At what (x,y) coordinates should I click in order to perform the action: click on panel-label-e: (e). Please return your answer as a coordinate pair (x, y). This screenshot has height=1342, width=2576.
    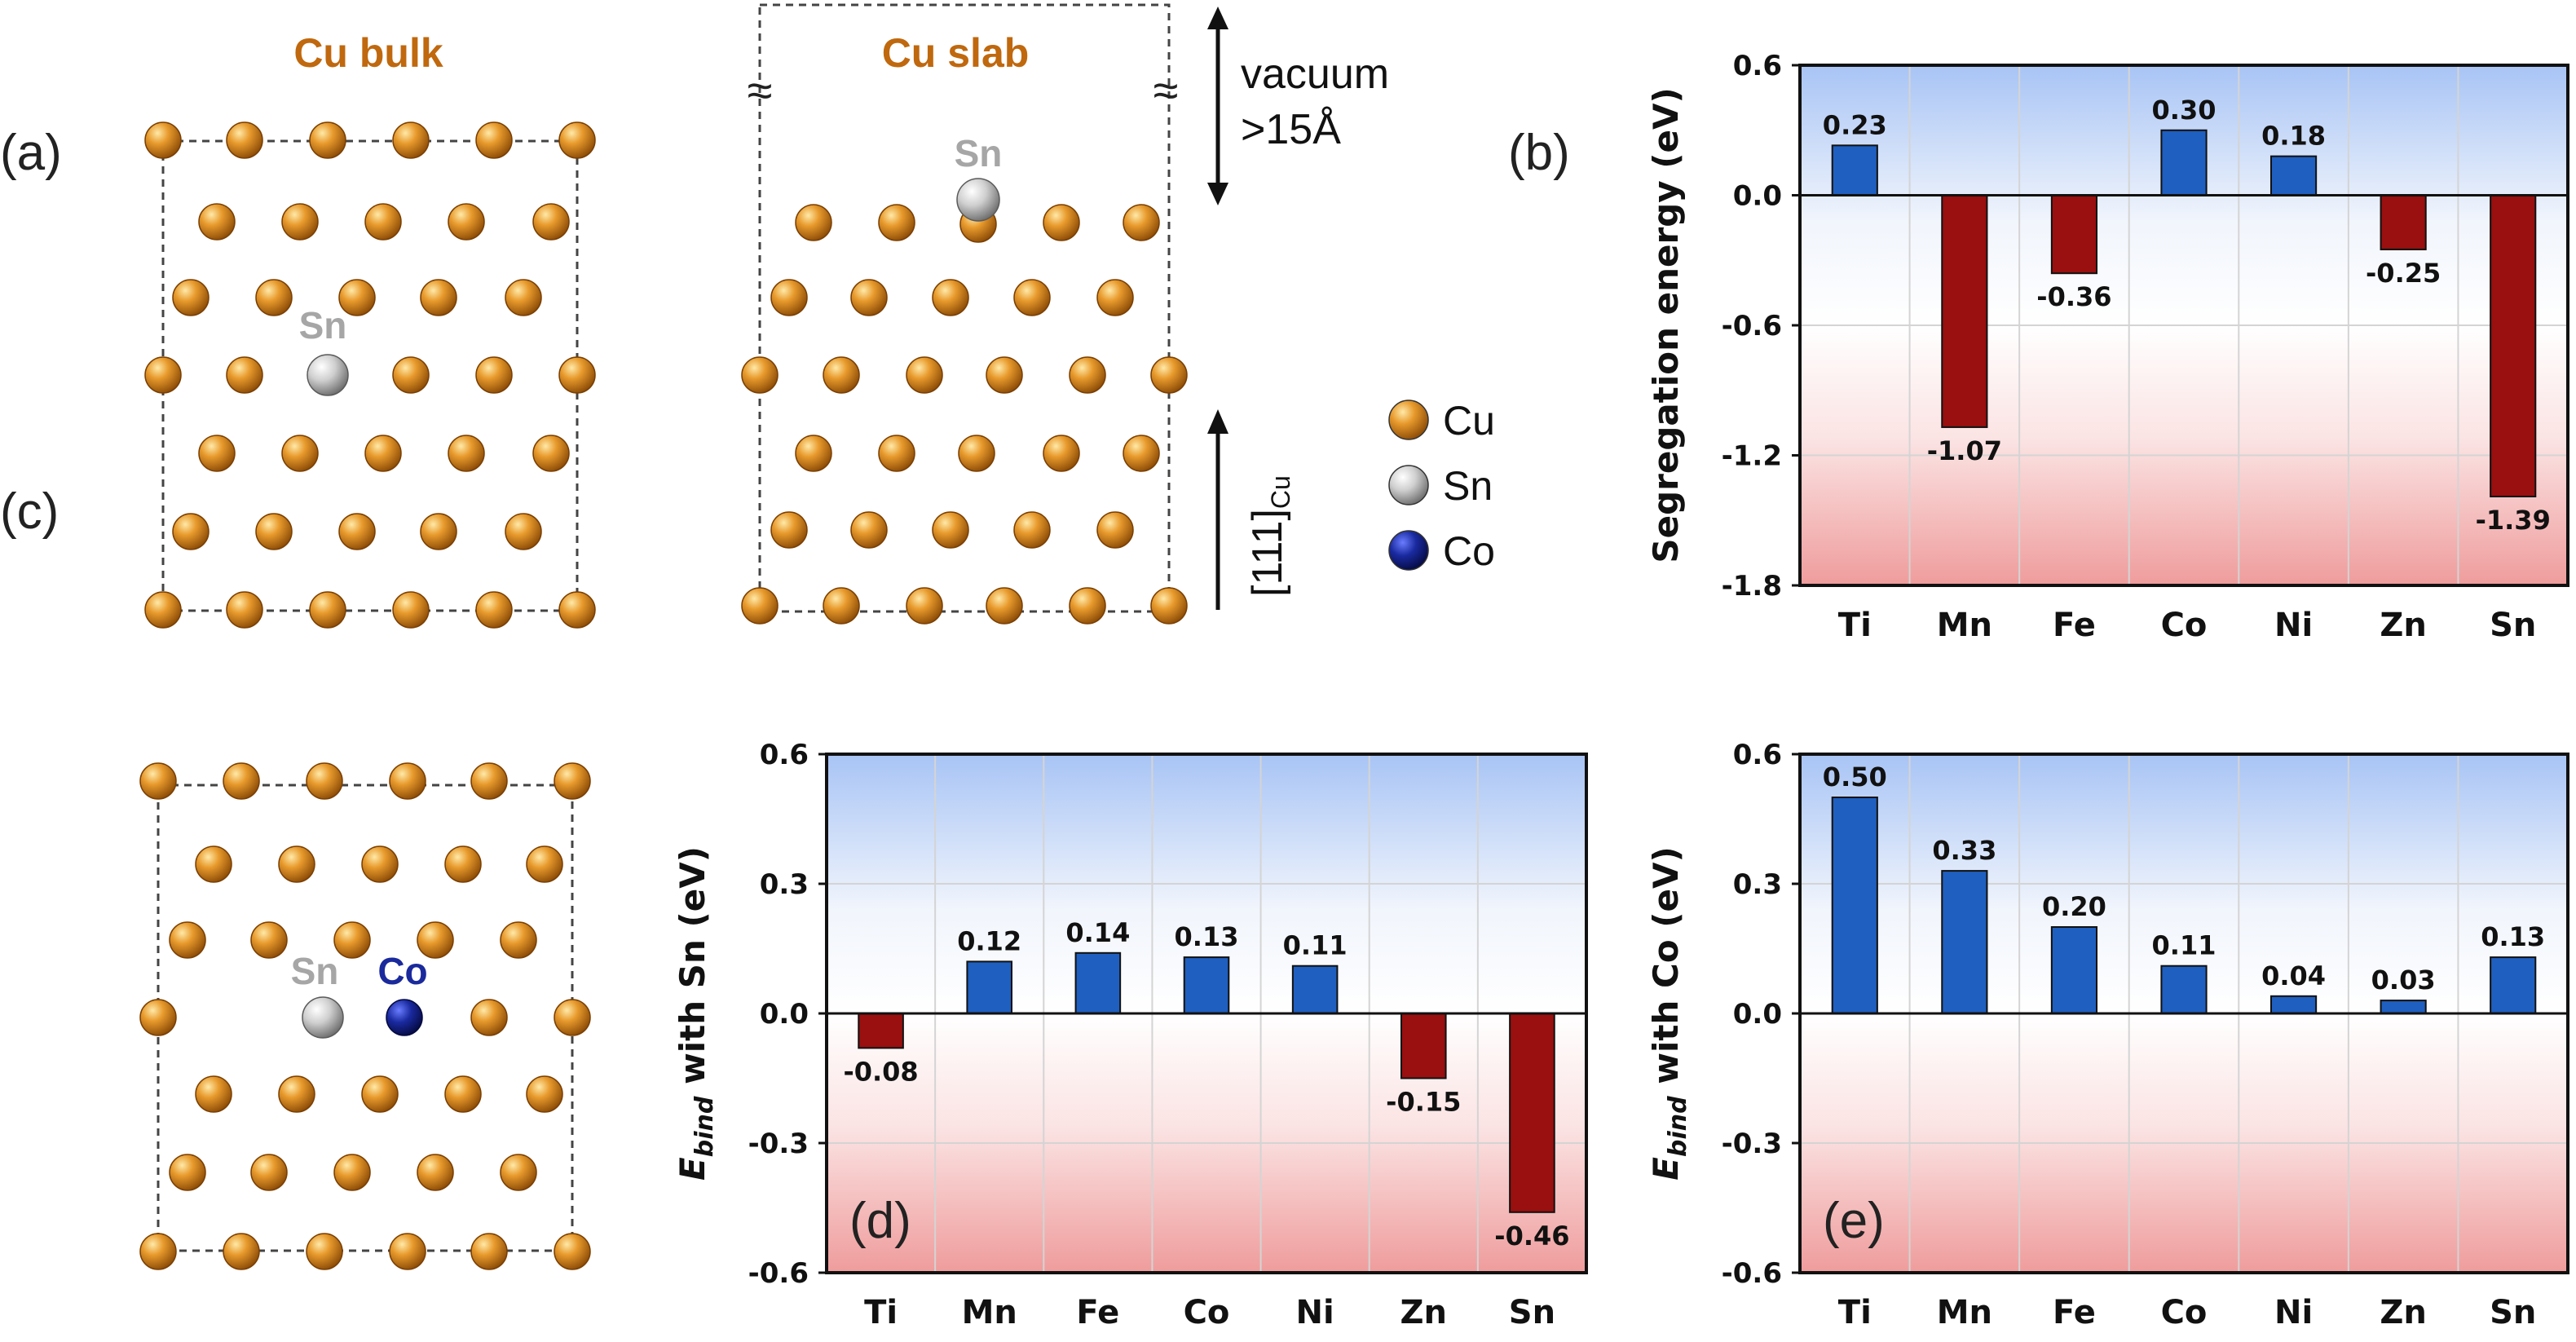
    Looking at the image, I should click on (1854, 1221).